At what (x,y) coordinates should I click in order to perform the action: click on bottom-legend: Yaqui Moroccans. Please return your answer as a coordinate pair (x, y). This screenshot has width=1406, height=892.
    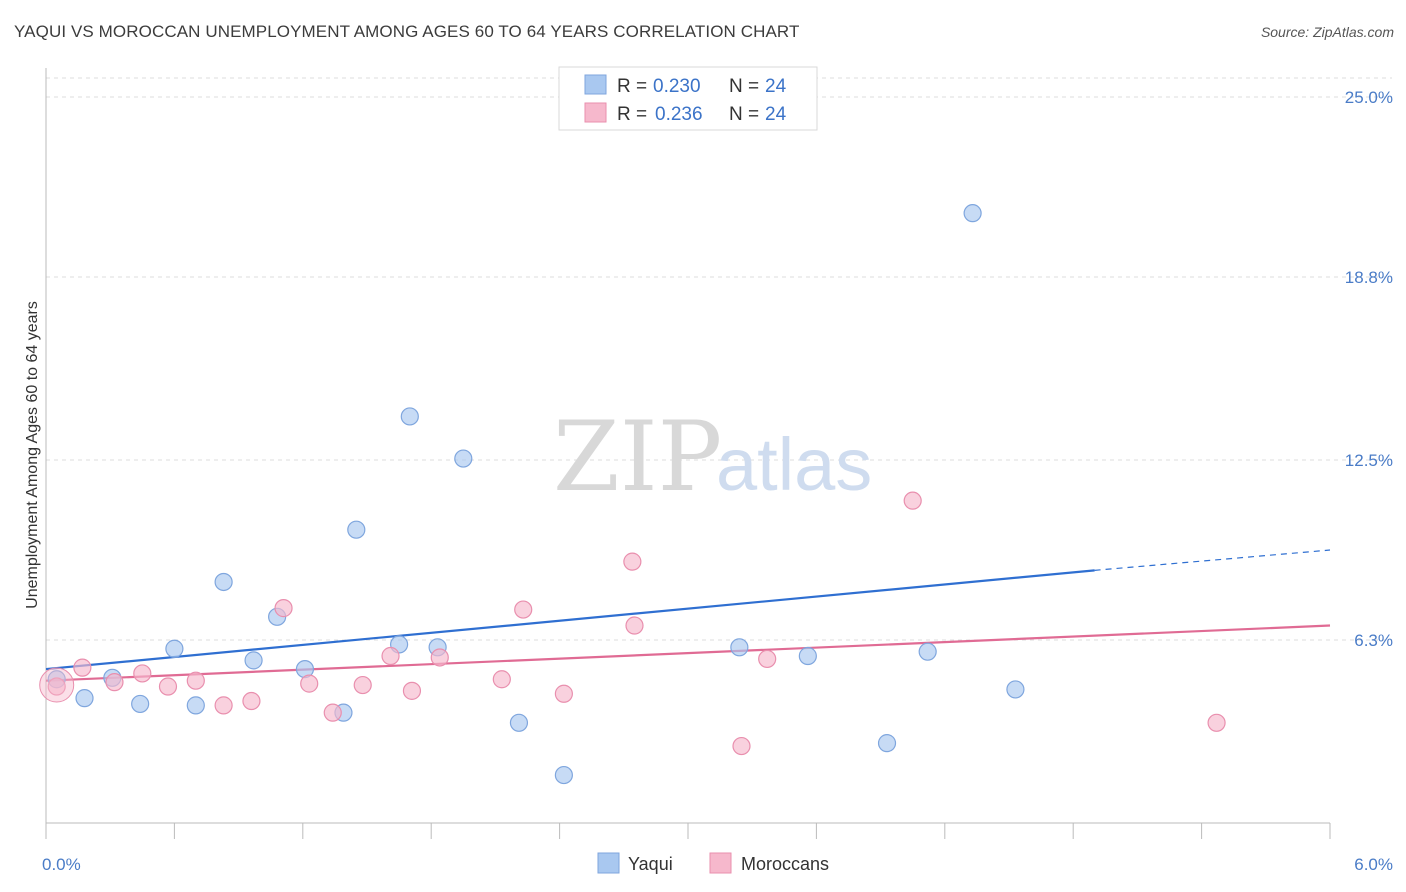
    Looking at the image, I should click on (713, 863).